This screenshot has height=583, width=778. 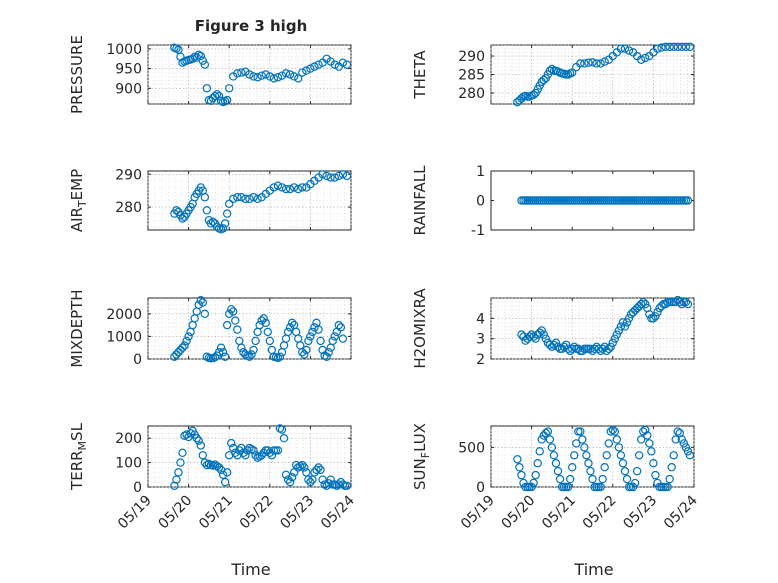 I want to click on y-tick-label: 100, so click(x=128, y=464).